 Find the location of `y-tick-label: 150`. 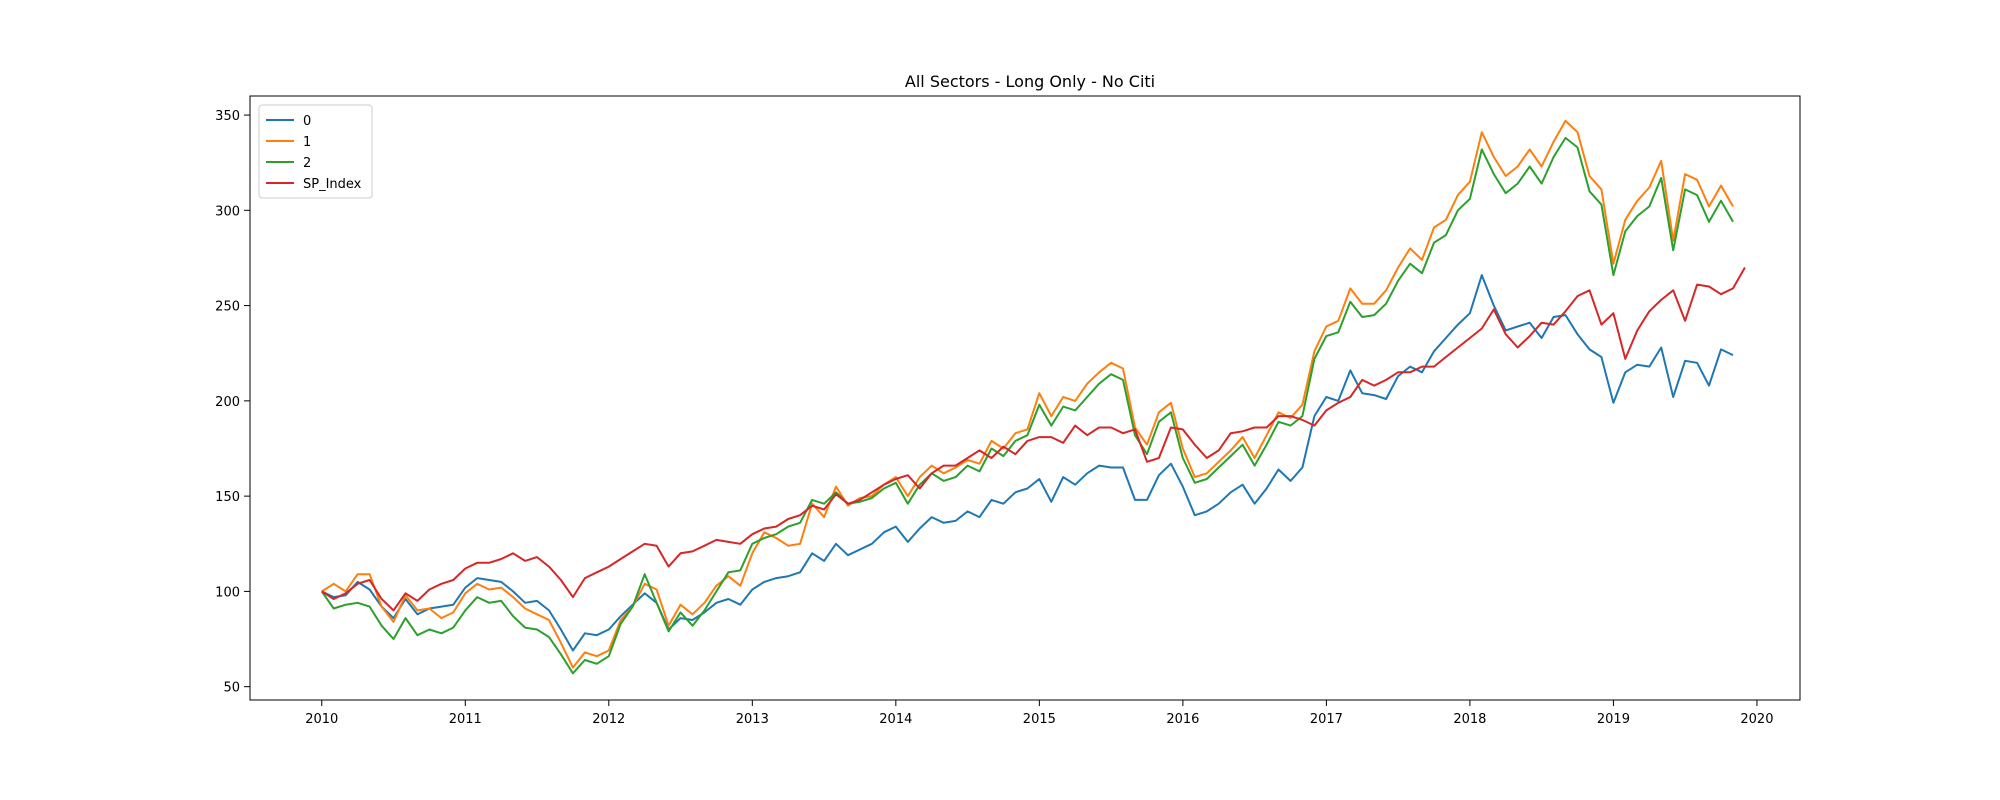

y-tick-label: 150 is located at coordinates (227, 497).